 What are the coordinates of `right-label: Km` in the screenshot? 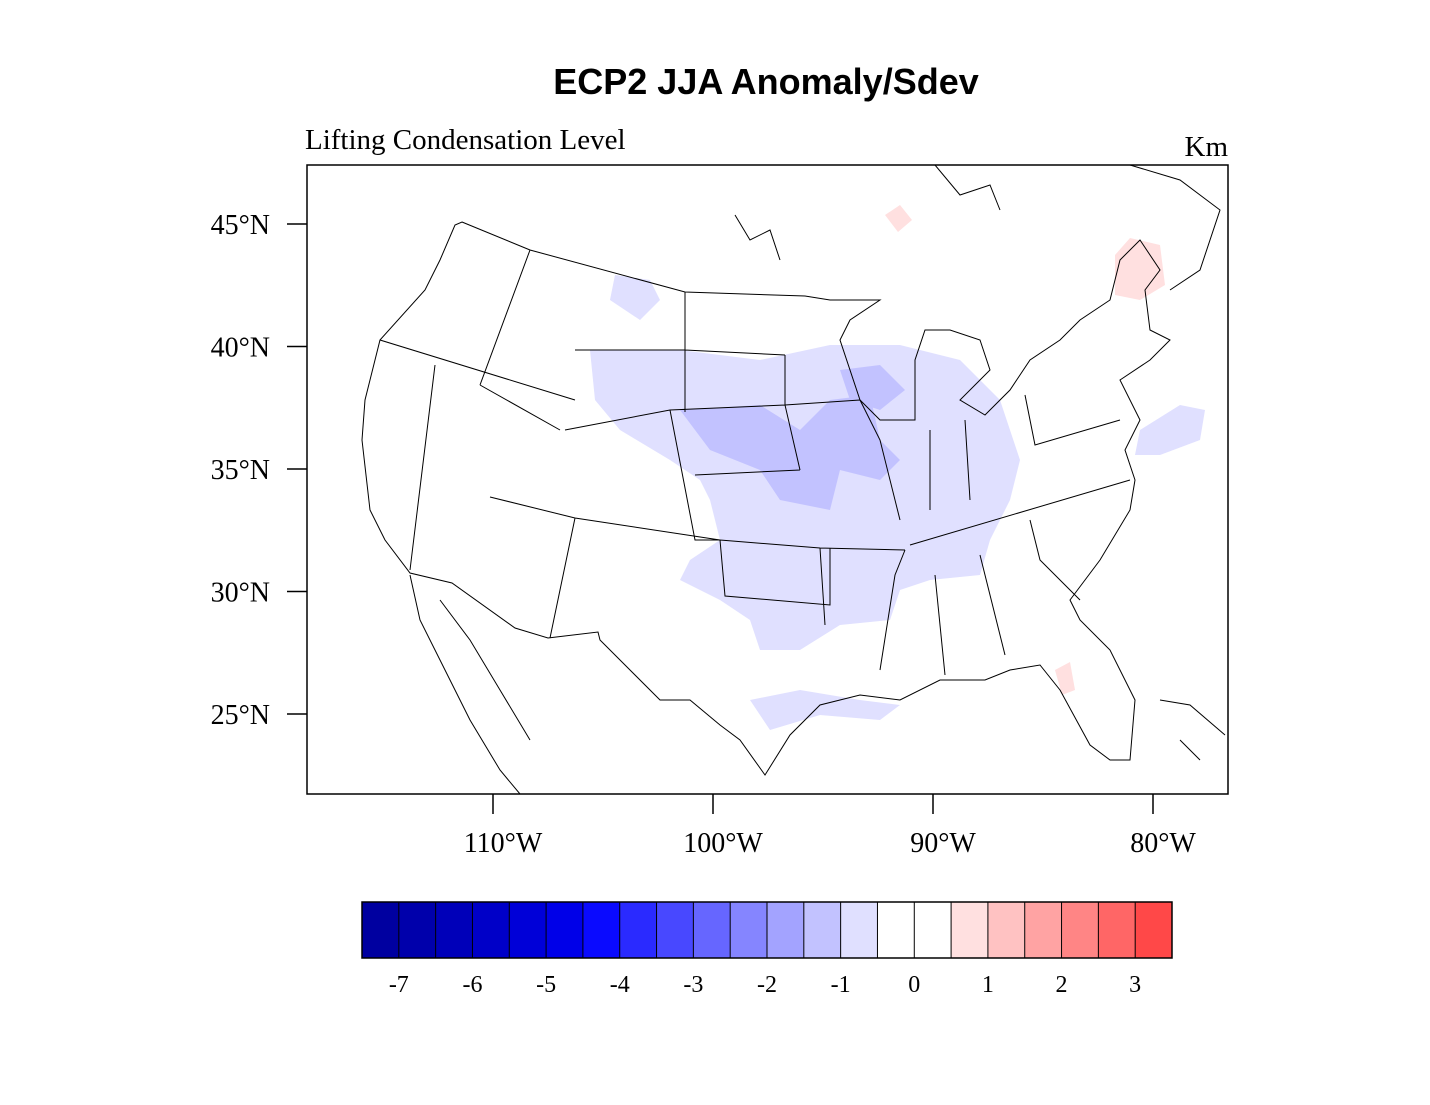 It's located at (1207, 147).